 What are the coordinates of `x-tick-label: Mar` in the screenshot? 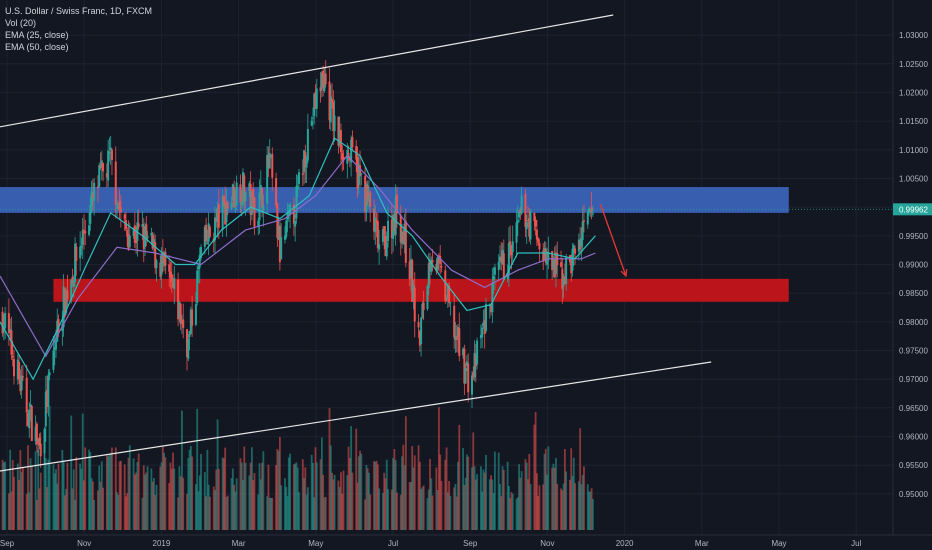 It's located at (239, 543).